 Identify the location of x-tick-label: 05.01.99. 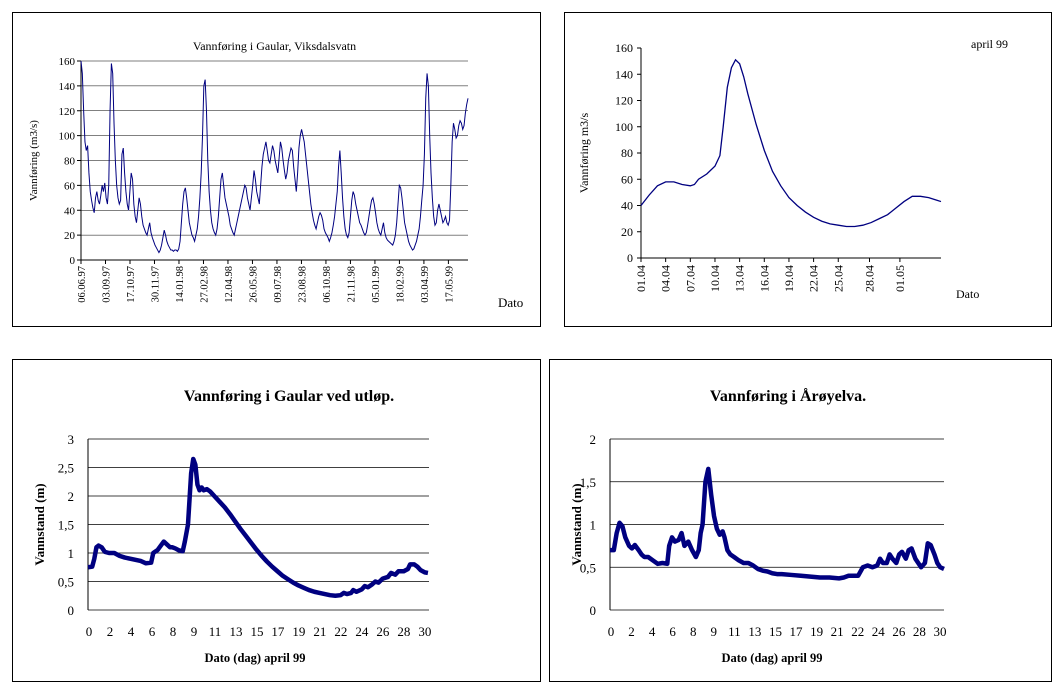
(376, 284).